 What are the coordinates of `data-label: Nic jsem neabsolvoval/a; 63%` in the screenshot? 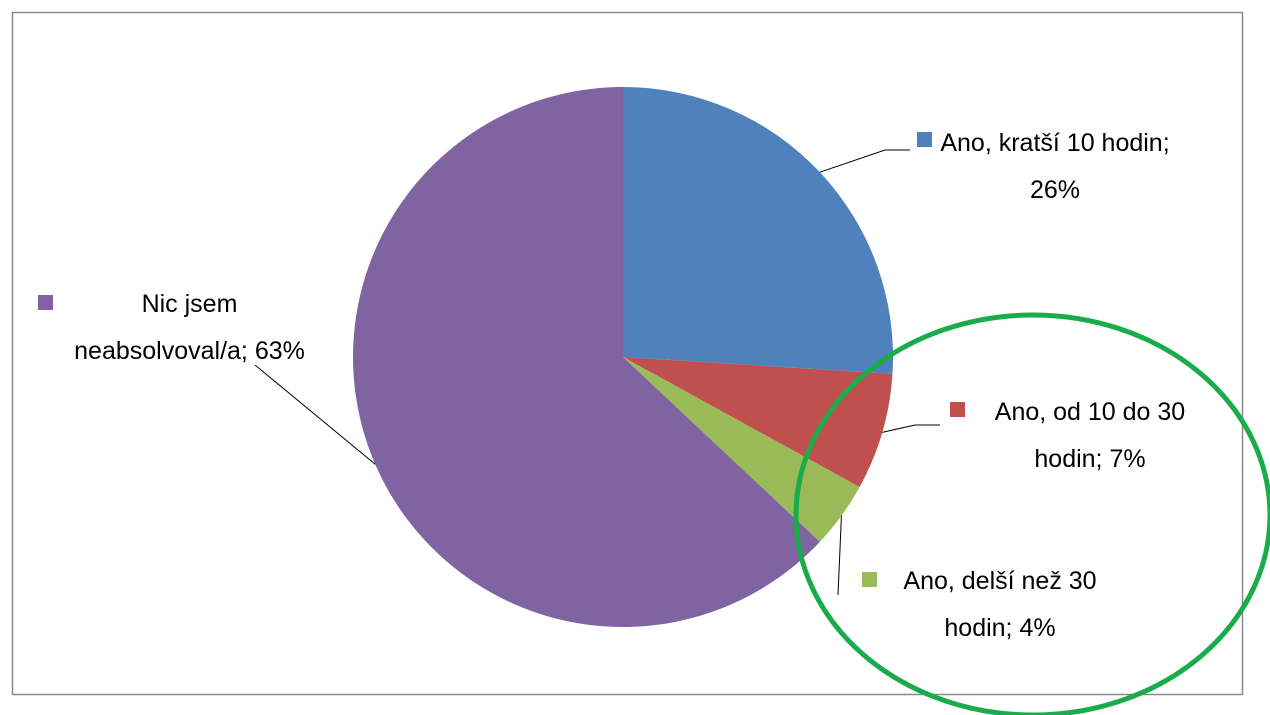 It's located at (189, 327).